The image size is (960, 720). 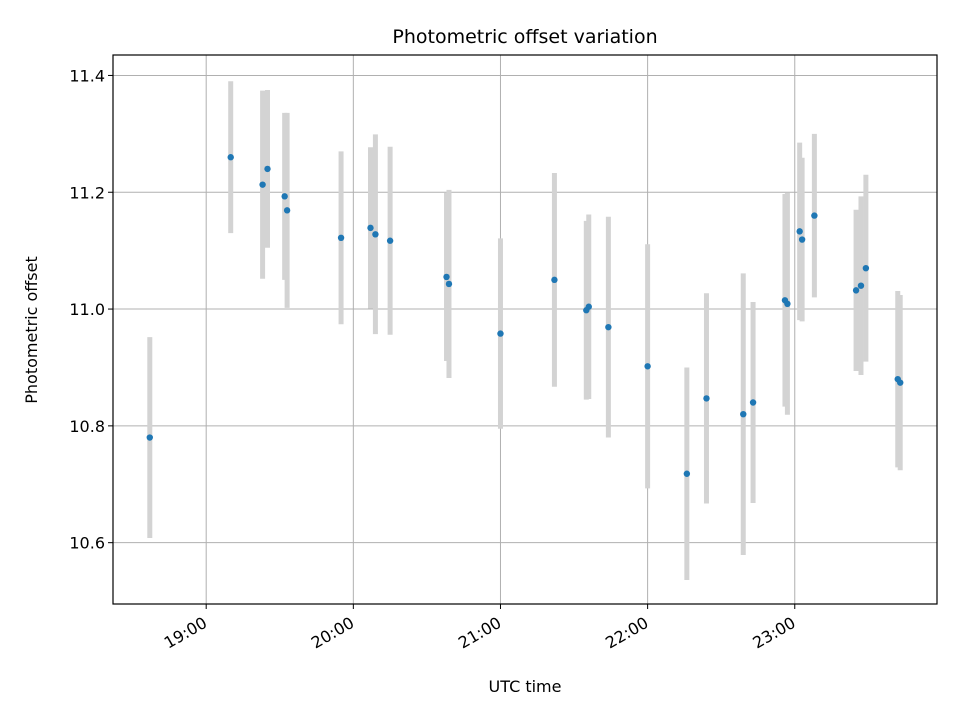 What do you see at coordinates (525, 686) in the screenshot?
I see `x-axis-label: UTC time` at bounding box center [525, 686].